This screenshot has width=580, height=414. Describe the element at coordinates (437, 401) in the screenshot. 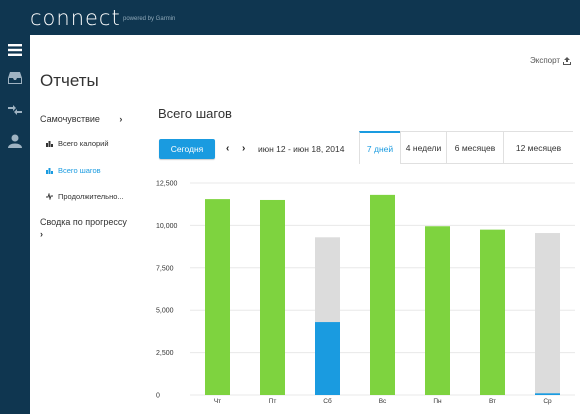

I see `x-tick-label: Пн` at that location.